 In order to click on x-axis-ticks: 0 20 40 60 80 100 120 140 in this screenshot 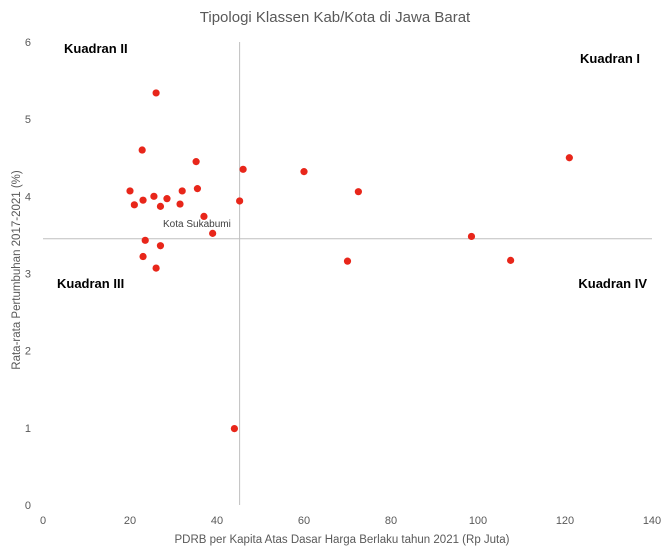, I will do `click(350, 521)`.